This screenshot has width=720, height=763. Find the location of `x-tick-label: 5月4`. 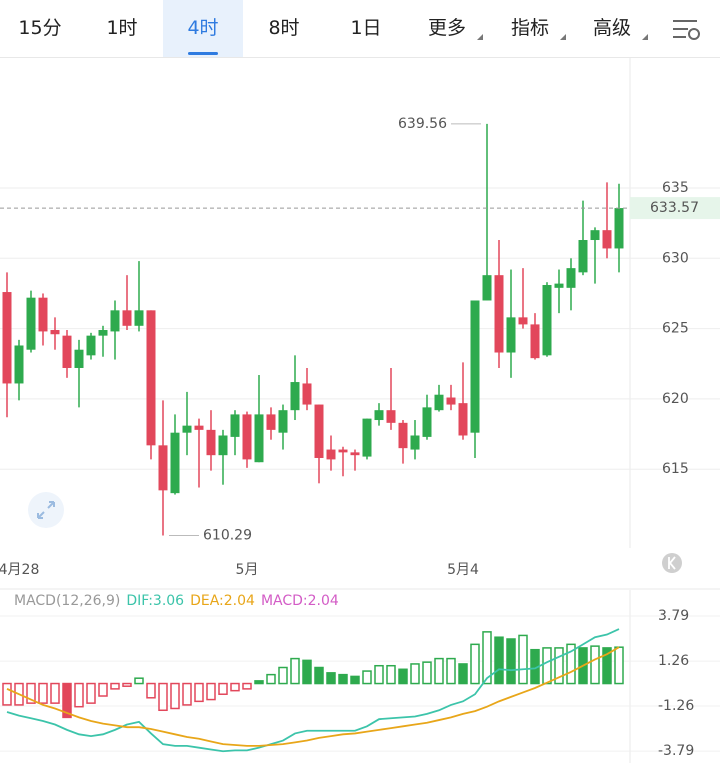

x-tick-label: 5月4 is located at coordinates (463, 570).